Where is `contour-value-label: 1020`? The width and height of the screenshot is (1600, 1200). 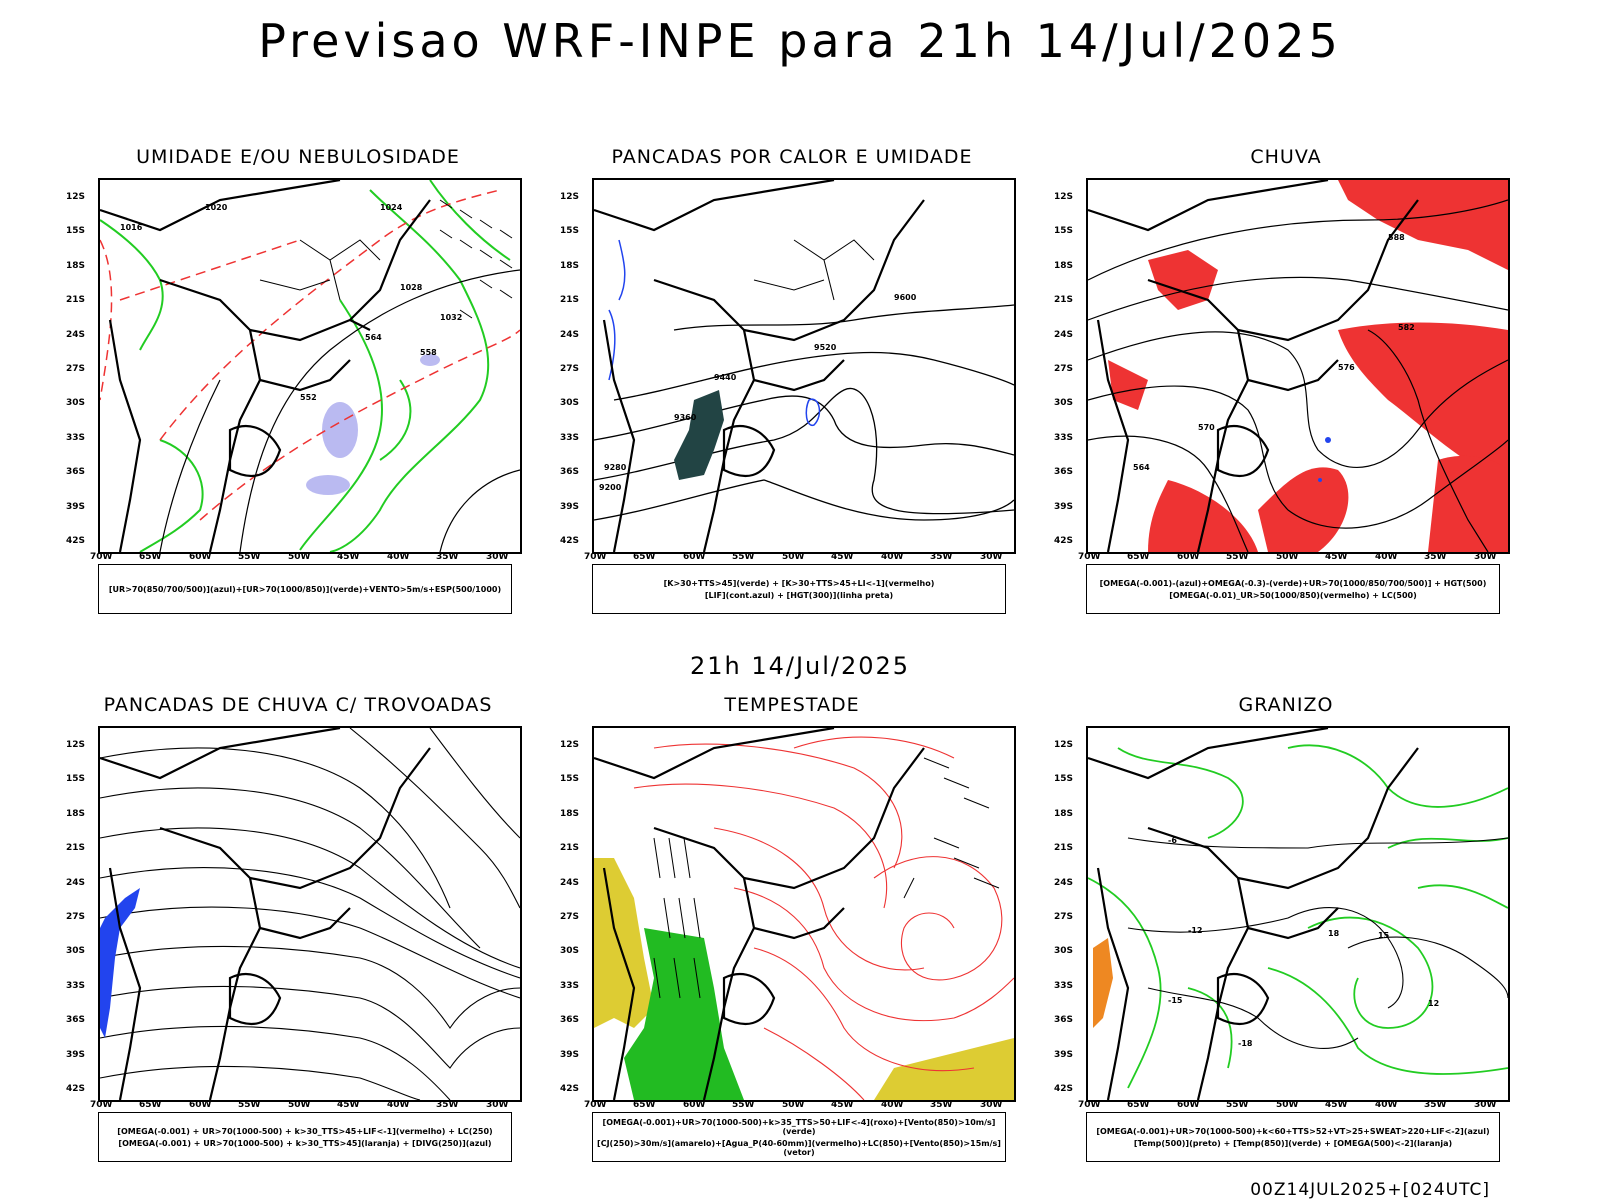 contour-value-label: 1020 is located at coordinates (216, 207).